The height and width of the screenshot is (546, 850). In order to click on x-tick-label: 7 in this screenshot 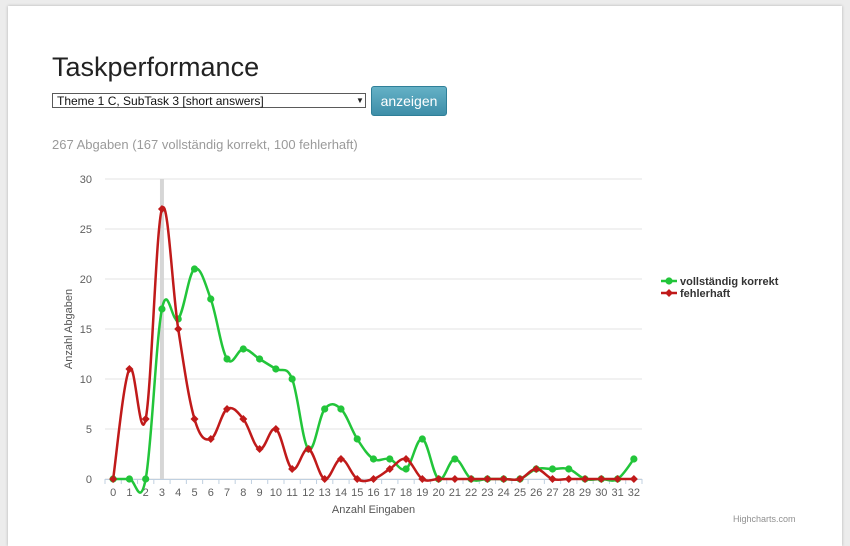, I will do `click(227, 493)`.